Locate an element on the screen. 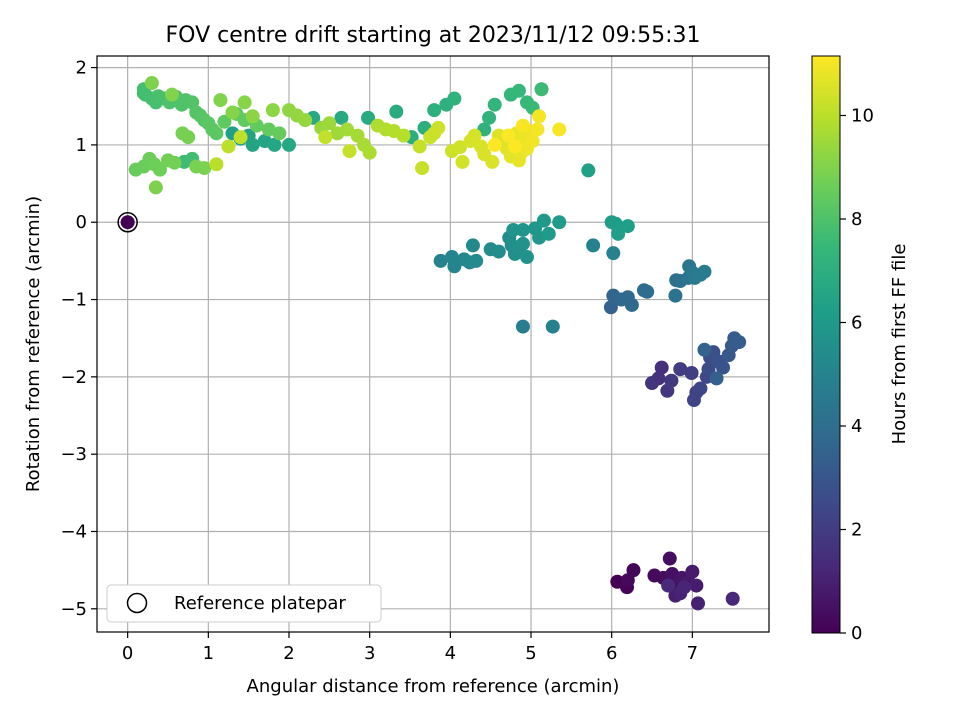 This screenshot has height=720, width=960. legend-marker-reference-platepar is located at coordinates (137, 603).